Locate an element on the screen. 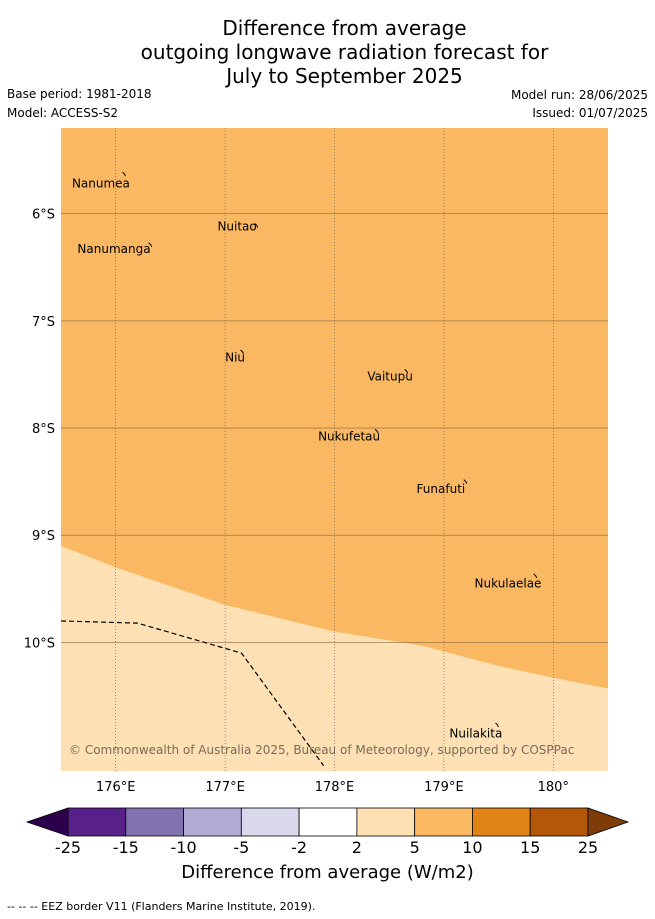  colorbar-title: Difference from average (W/m2) is located at coordinates (327, 872).